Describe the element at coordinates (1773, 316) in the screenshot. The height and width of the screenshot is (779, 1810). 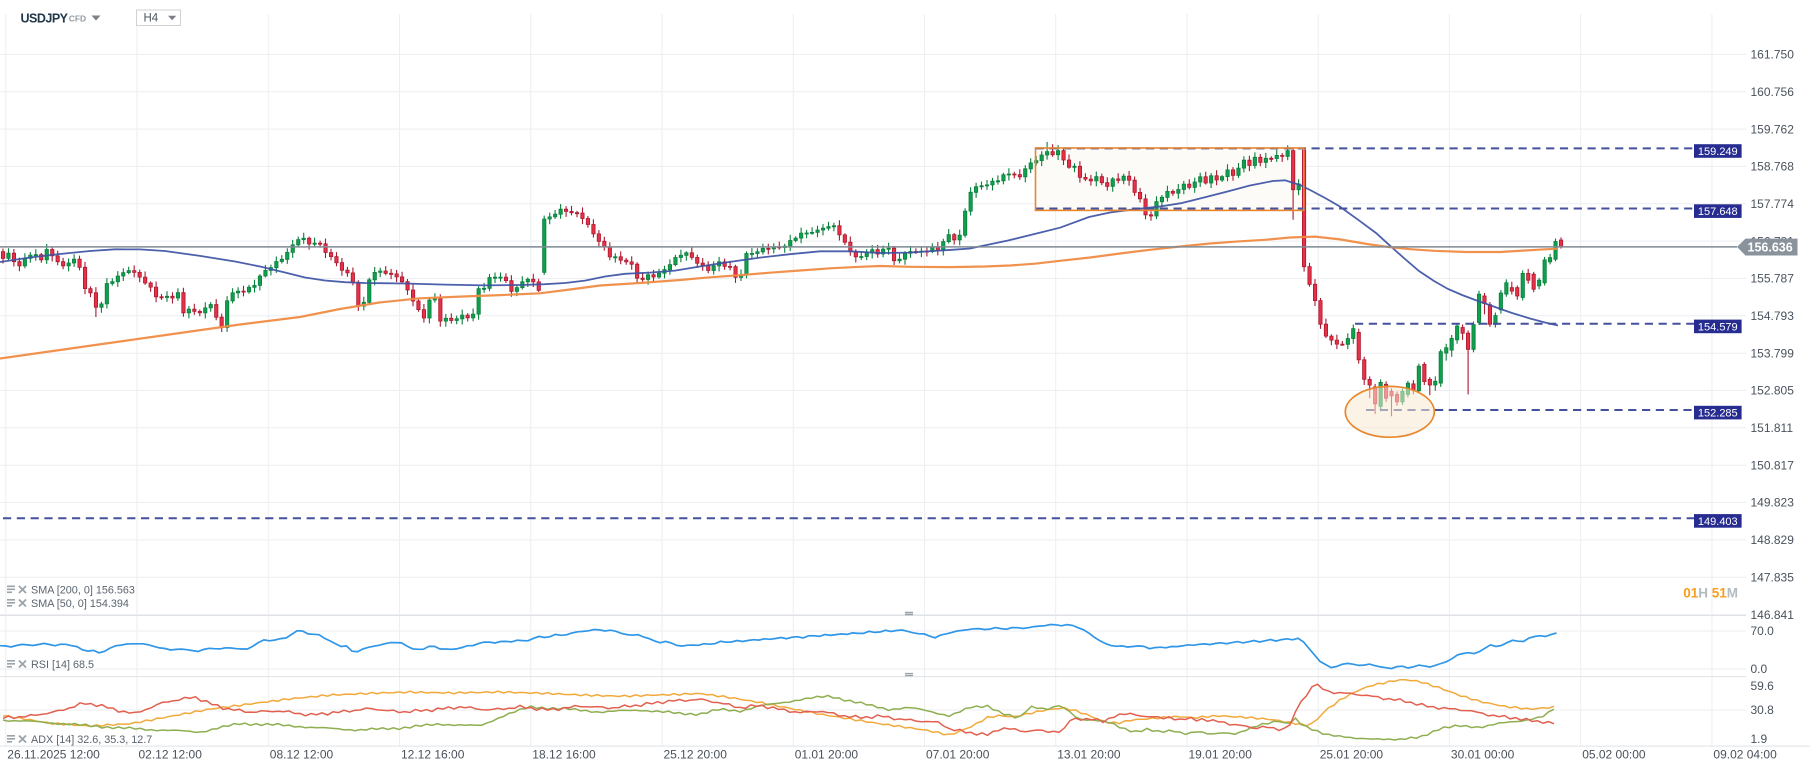
I see `svg-text: 154.793` at that location.